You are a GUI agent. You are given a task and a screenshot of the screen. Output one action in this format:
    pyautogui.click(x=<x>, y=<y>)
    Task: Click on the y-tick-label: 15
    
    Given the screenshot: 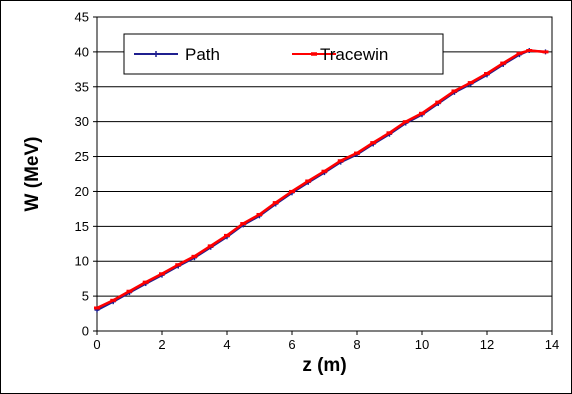 What is the action you would take?
    pyautogui.click(x=82, y=226)
    